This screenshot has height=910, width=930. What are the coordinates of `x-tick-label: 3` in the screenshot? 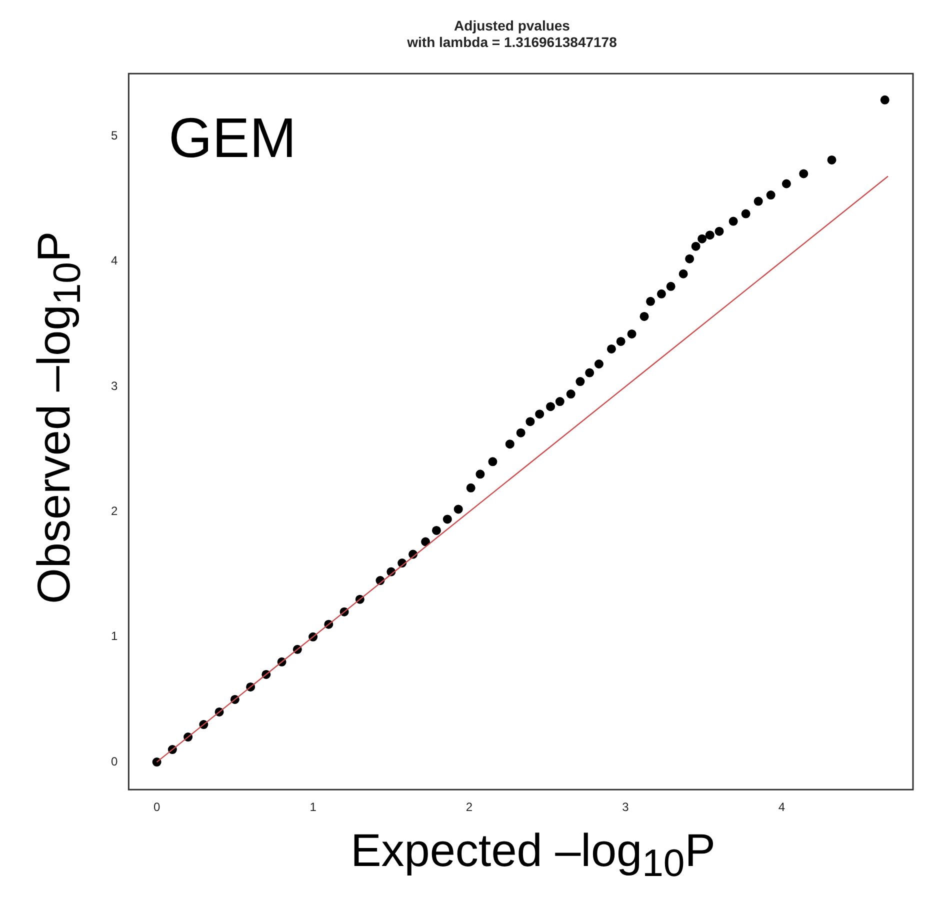 It's located at (626, 807).